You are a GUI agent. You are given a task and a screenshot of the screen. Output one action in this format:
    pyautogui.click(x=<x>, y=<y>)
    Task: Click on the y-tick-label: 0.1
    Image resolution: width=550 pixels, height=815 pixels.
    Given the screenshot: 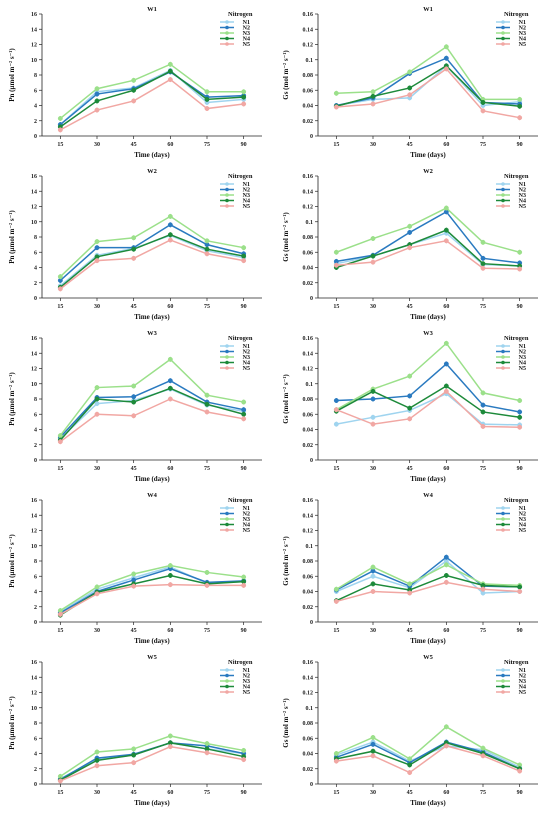 What is the action you would take?
    pyautogui.click(x=310, y=223)
    